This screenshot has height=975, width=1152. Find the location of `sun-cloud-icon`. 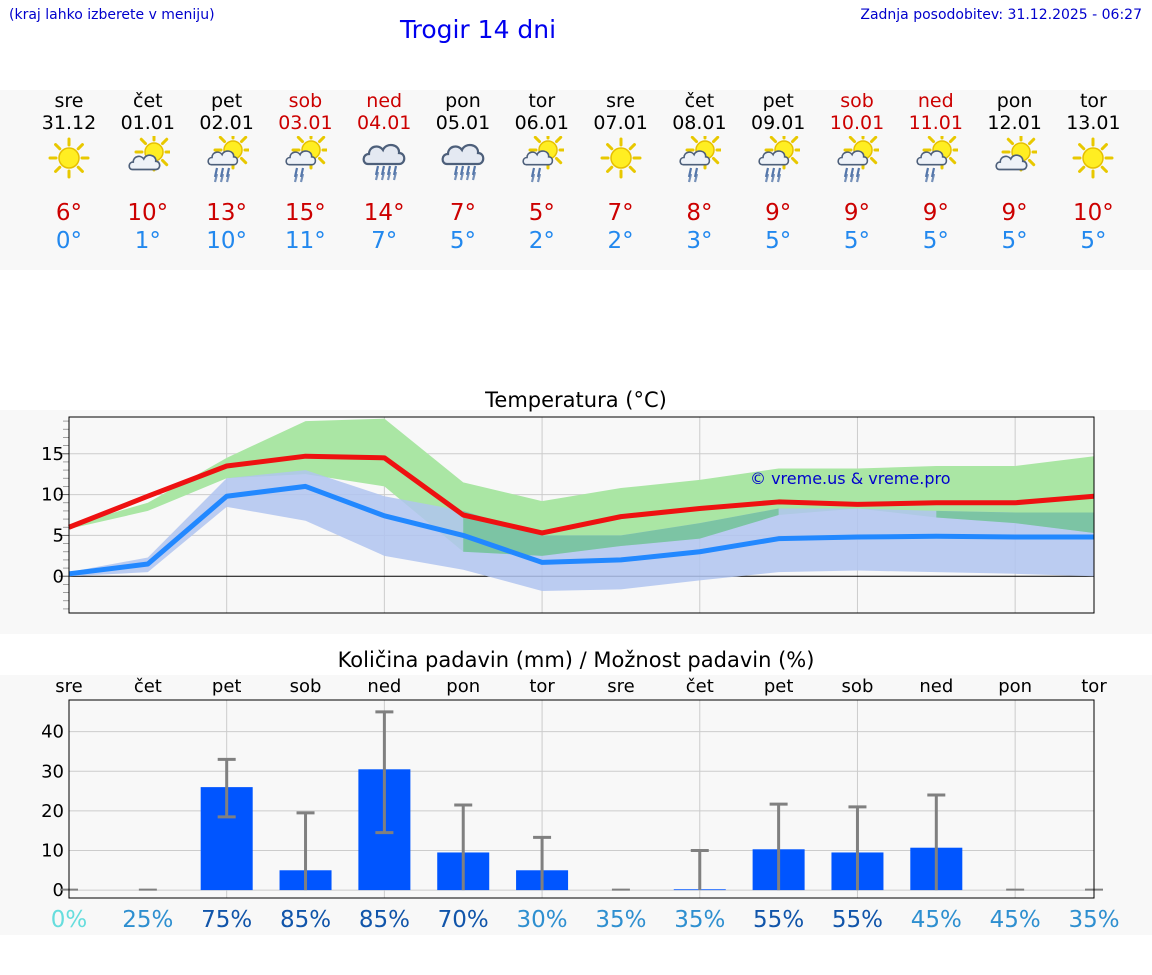

sun-cloud-icon is located at coordinates (1017, 156).